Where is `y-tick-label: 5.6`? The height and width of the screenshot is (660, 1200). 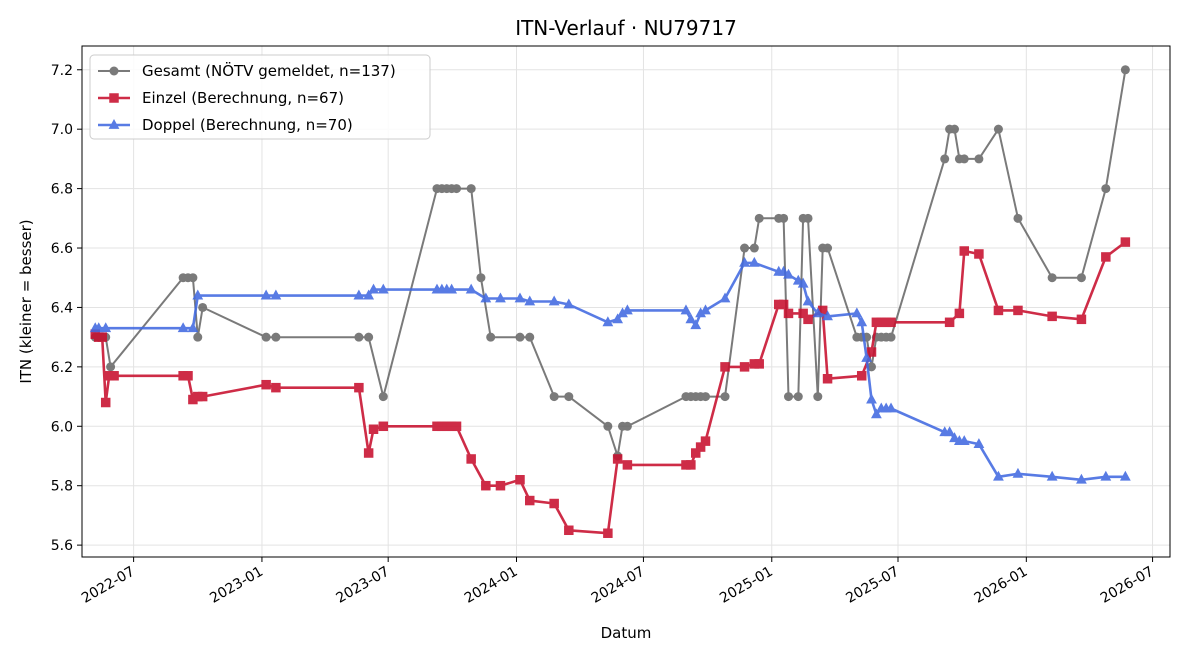
y-tick-label: 5.6 is located at coordinates (62, 546).